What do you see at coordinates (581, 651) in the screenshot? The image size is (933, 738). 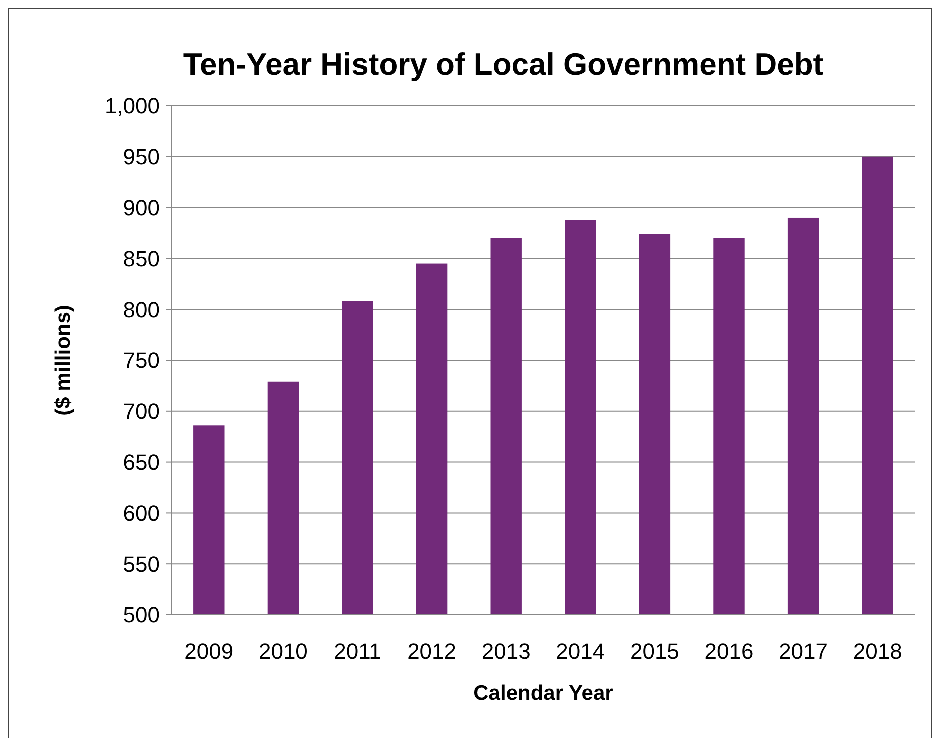 I see `x-tick-label: 2014` at bounding box center [581, 651].